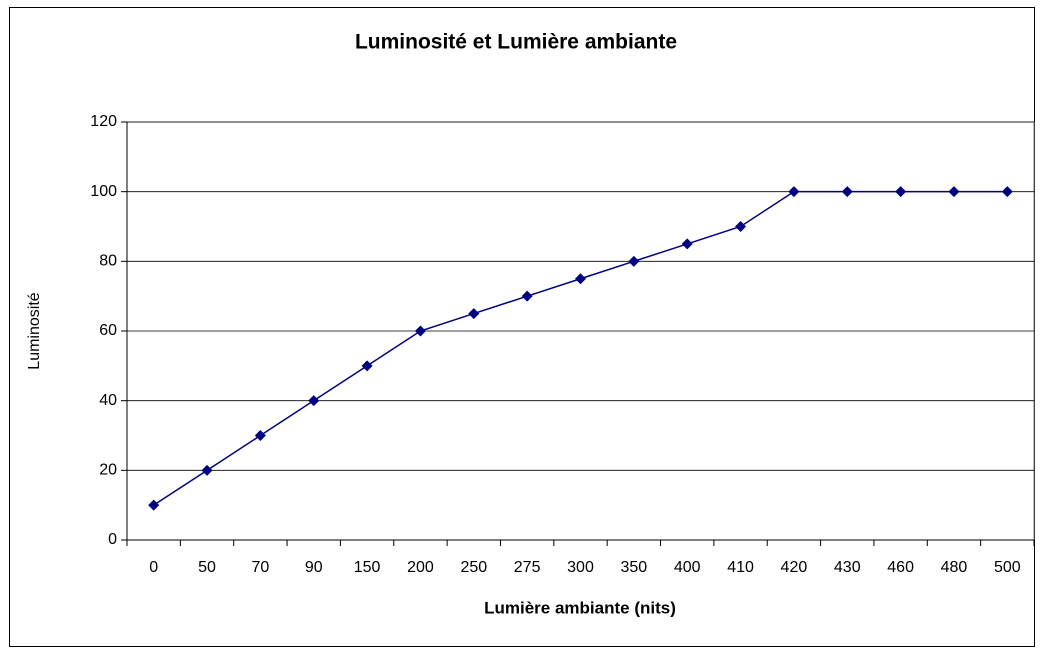 The width and height of the screenshot is (1043, 654). I want to click on x-tick-label: 70, so click(260, 567).